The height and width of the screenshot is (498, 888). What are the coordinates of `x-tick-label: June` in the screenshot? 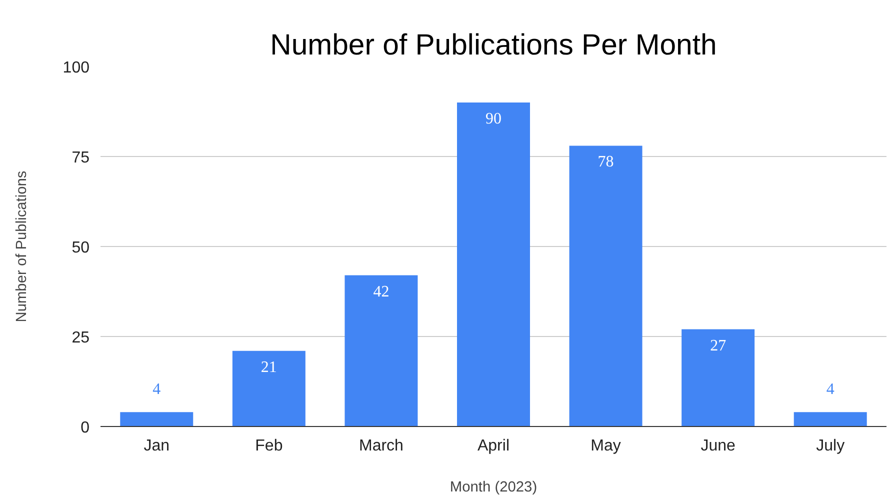 It's located at (718, 446).